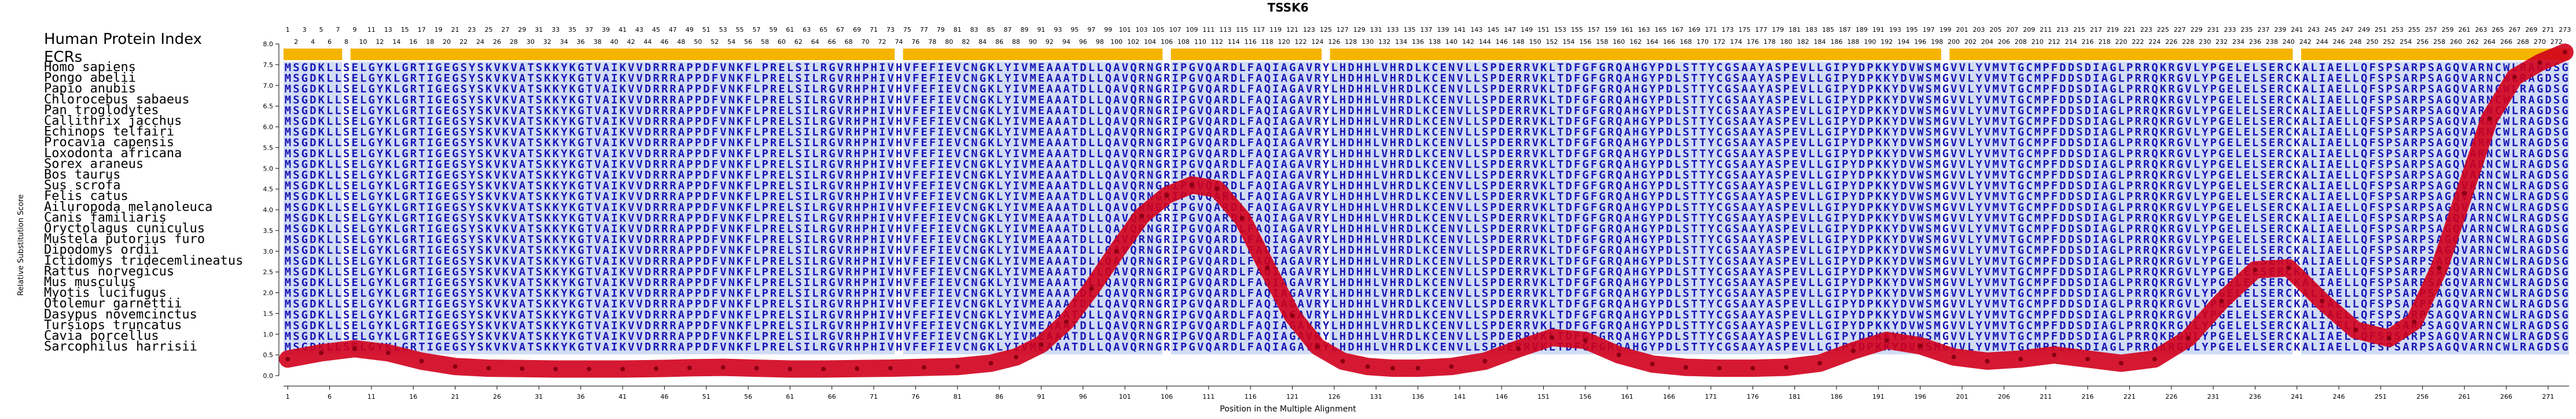  What do you see at coordinates (313, 208) in the screenshot?
I see `conserved-column-band` at bounding box center [313, 208].